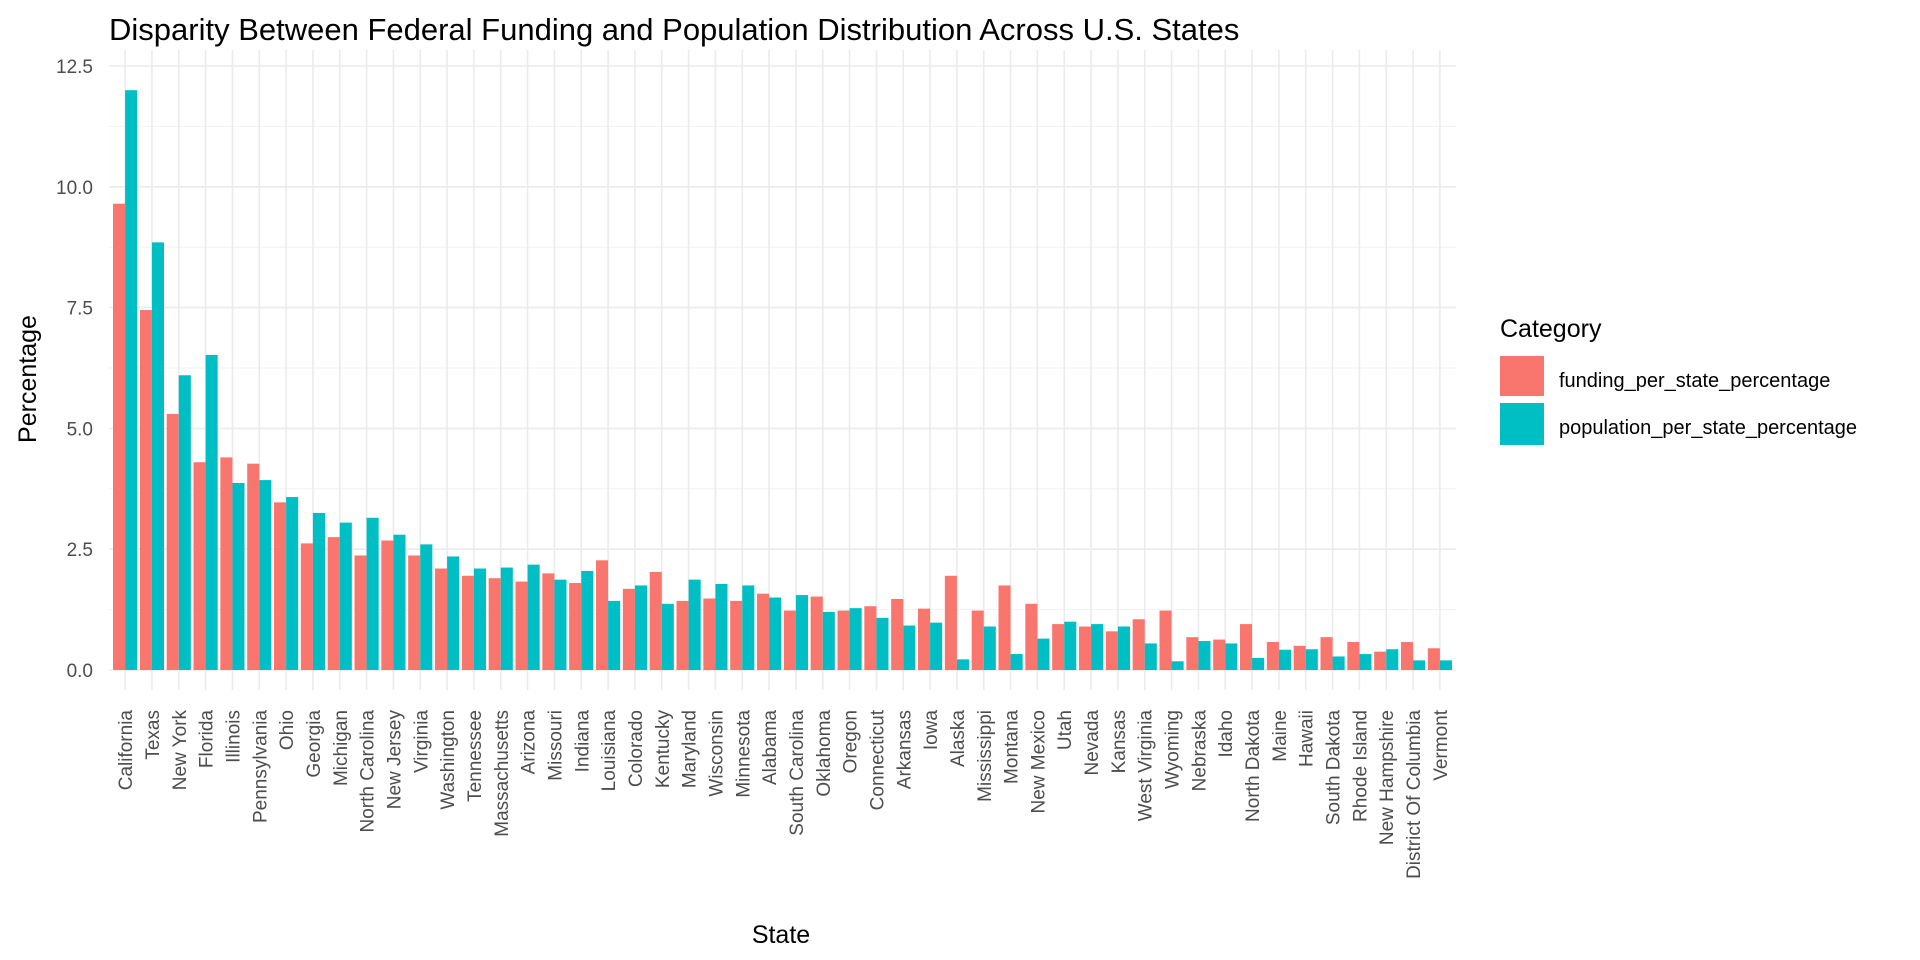 The height and width of the screenshot is (960, 1920). I want to click on legend-key-funding, so click(1522, 376).